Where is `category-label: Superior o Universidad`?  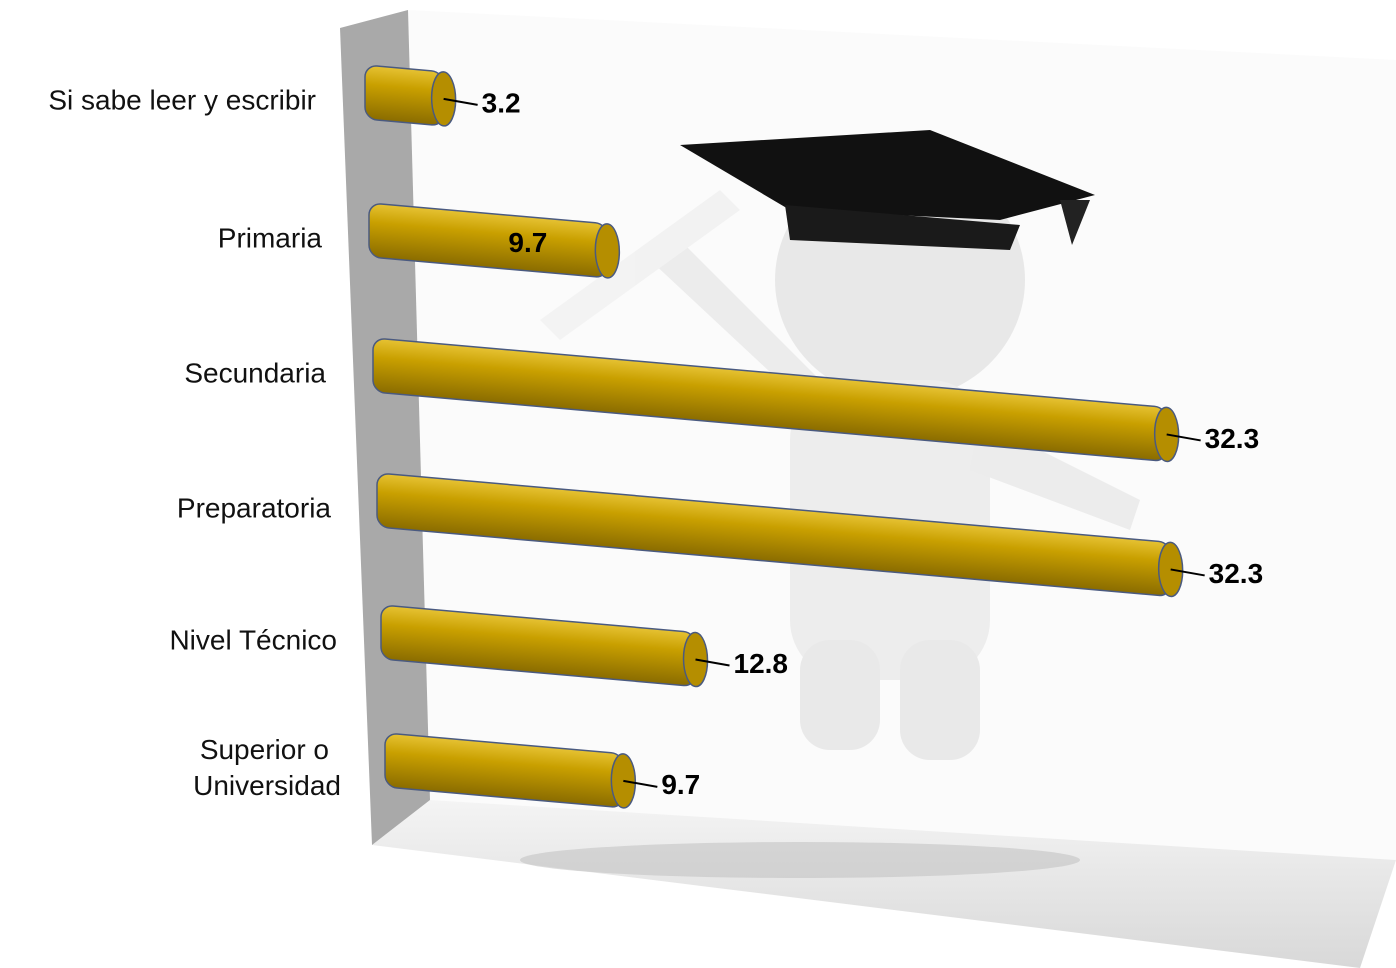
category-label: Superior o Universidad is located at coordinates (267, 767).